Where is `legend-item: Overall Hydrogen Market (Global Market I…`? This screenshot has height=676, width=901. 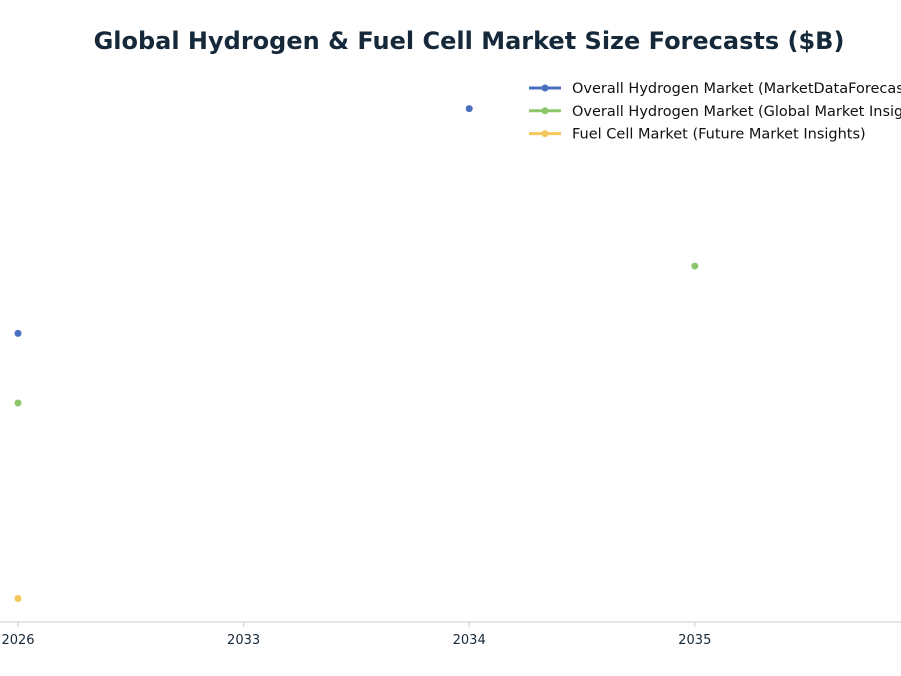 legend-item: Overall Hydrogen Market (Global Market I… is located at coordinates (715, 112).